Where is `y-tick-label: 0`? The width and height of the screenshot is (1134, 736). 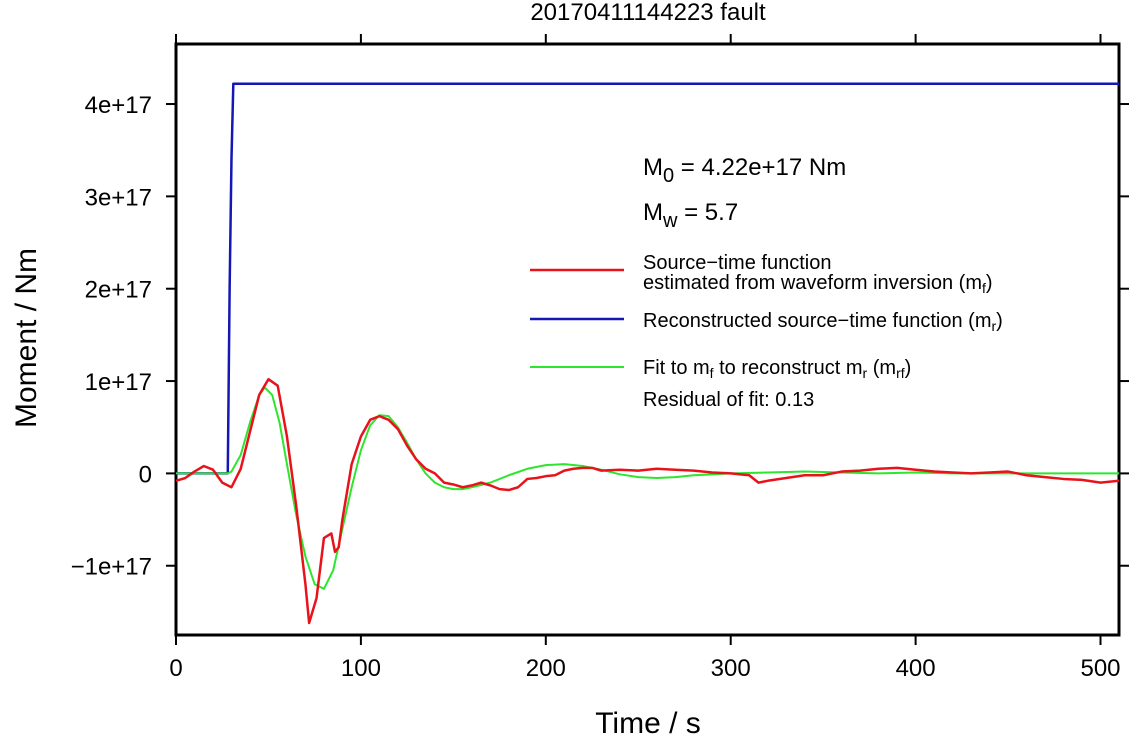 y-tick-label: 0 is located at coordinates (145, 474).